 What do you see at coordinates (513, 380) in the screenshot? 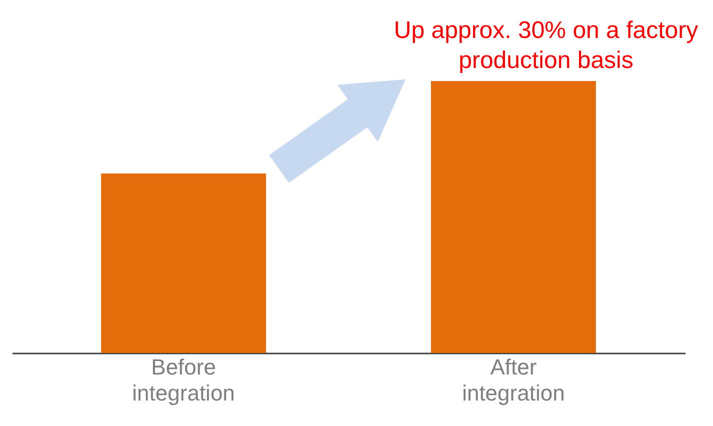
I see `x-tick-label: After integration` at bounding box center [513, 380].